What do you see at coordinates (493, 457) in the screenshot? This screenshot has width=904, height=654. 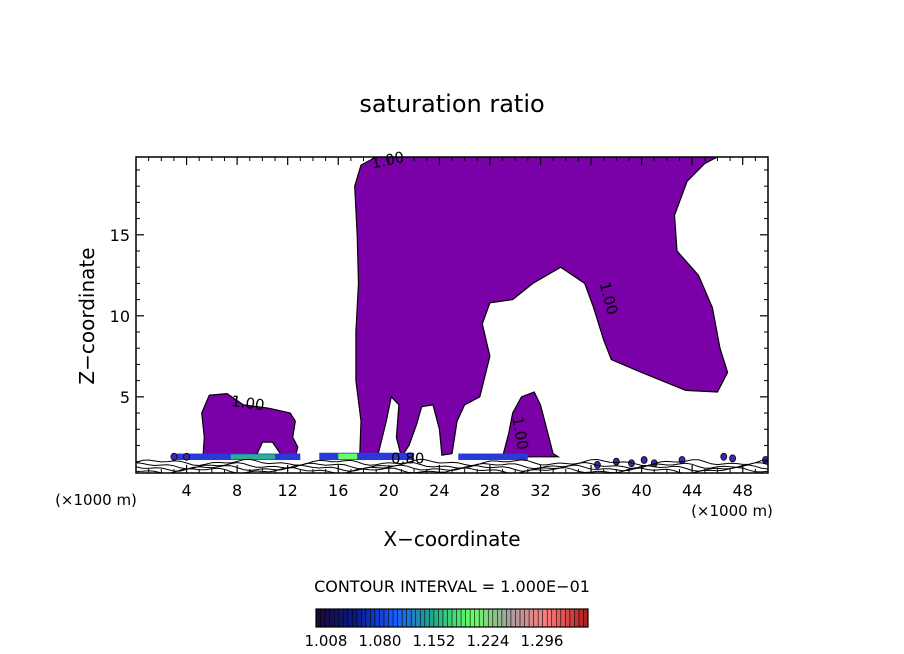 I see `surface-band` at bounding box center [493, 457].